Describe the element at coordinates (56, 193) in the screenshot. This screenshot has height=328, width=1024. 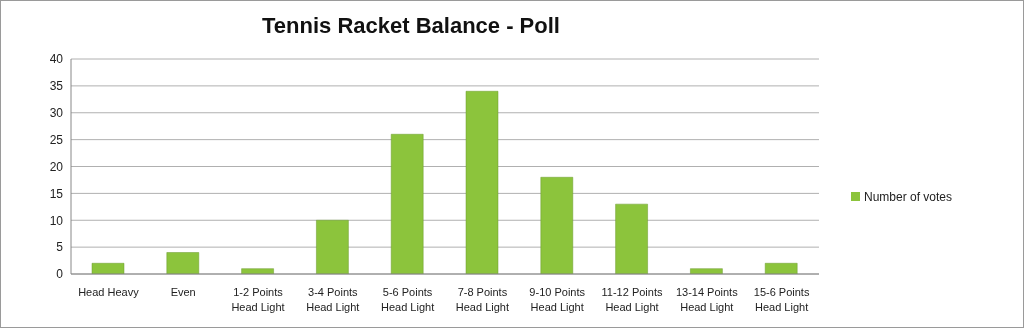
I see `y-tick-label: 15` at that location.